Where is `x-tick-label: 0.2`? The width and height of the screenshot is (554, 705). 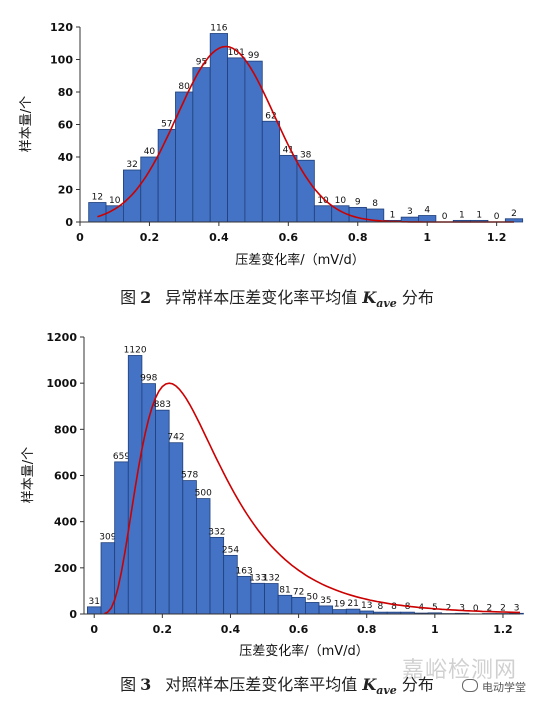 x-tick-label: 0.2 is located at coordinates (150, 237).